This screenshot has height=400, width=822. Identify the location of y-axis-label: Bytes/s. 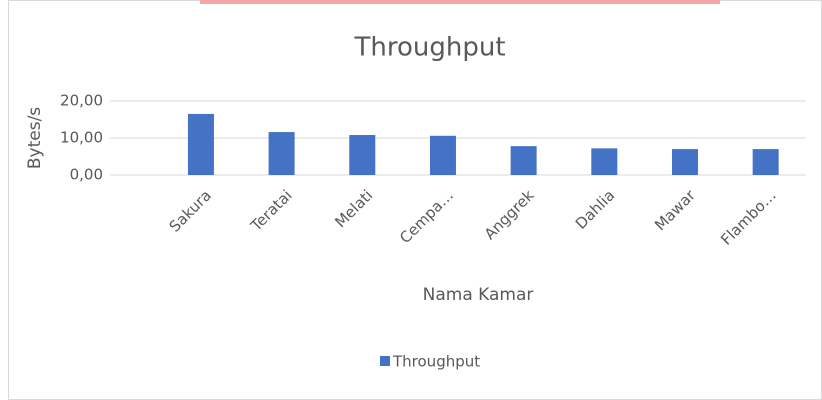
(35, 138).